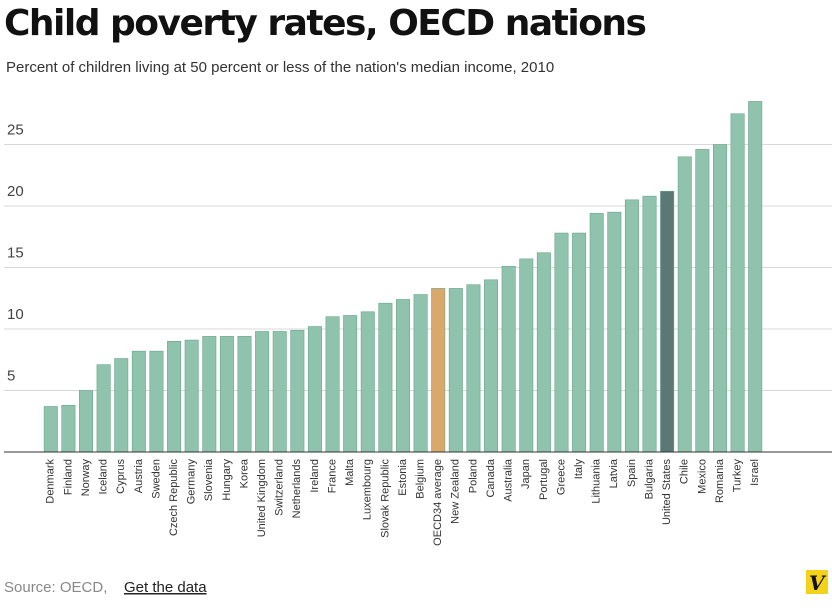 The height and width of the screenshot is (616, 832). Describe the element at coordinates (15, 129) in the screenshot. I see `y-tick-label: 25` at that location.